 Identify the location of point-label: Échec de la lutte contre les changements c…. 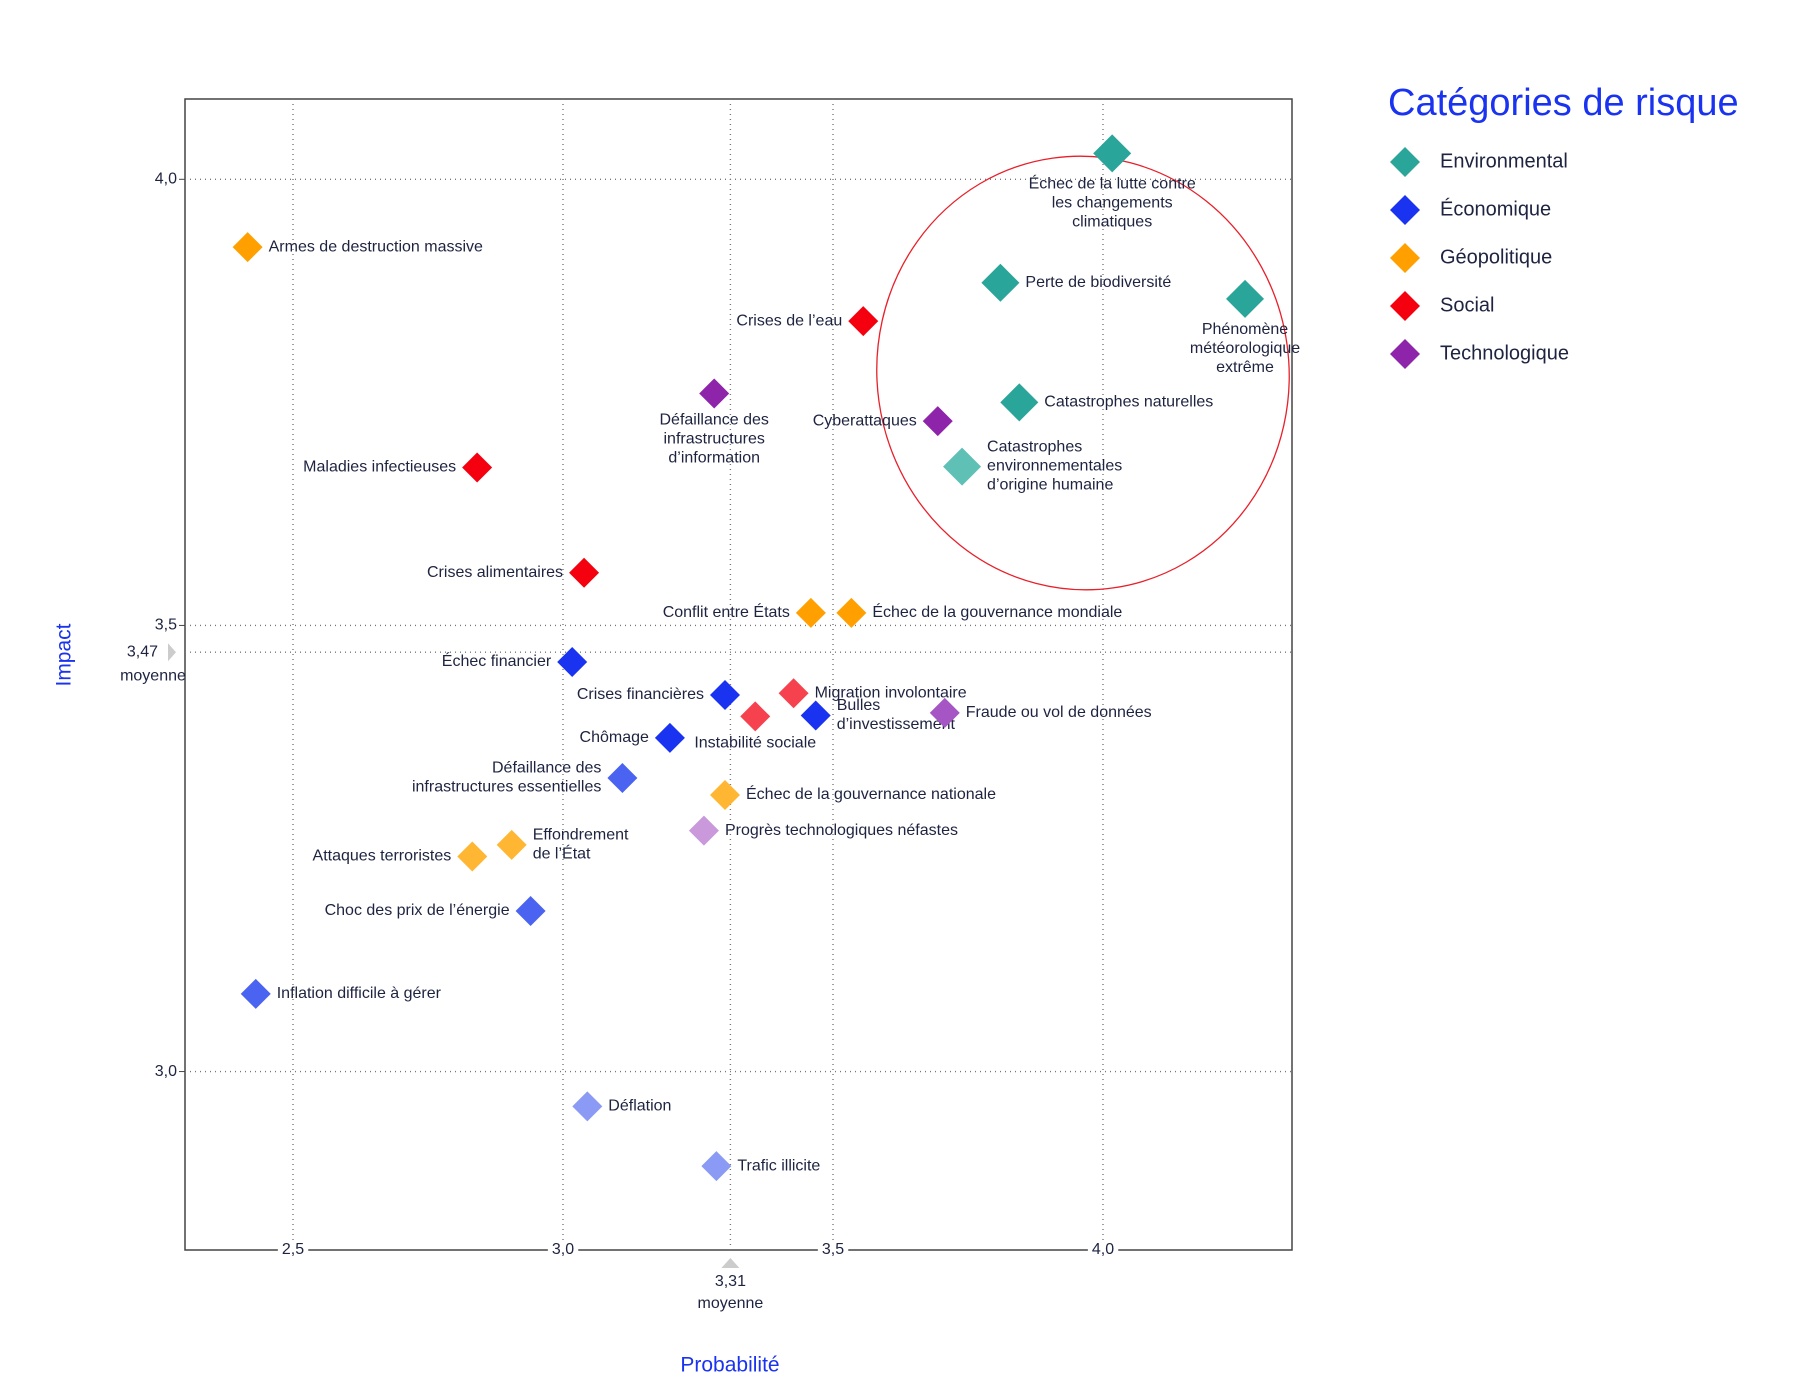
(1112, 202).